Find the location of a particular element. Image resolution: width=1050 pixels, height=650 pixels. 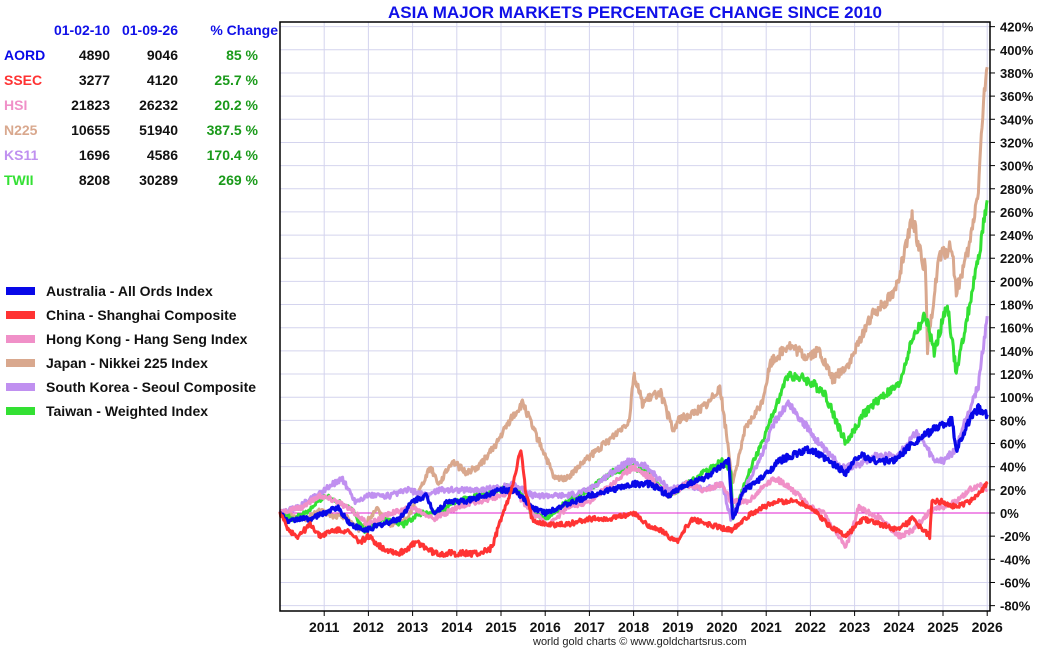

x-tick-label: 2016 is located at coordinates (545, 627).